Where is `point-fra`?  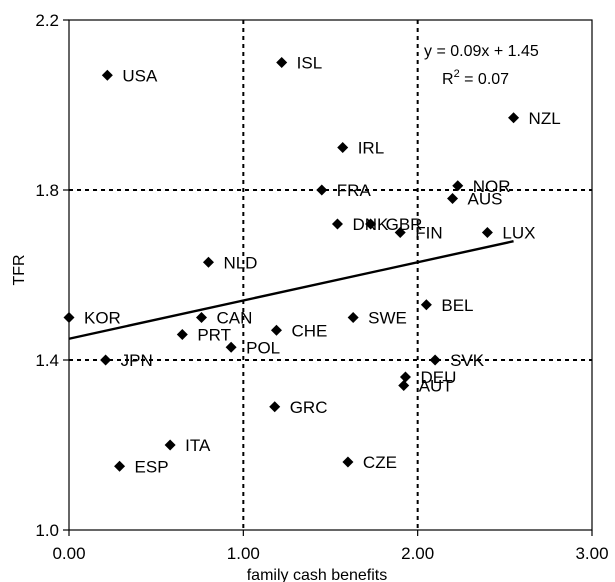
point-fra is located at coordinates (322, 190).